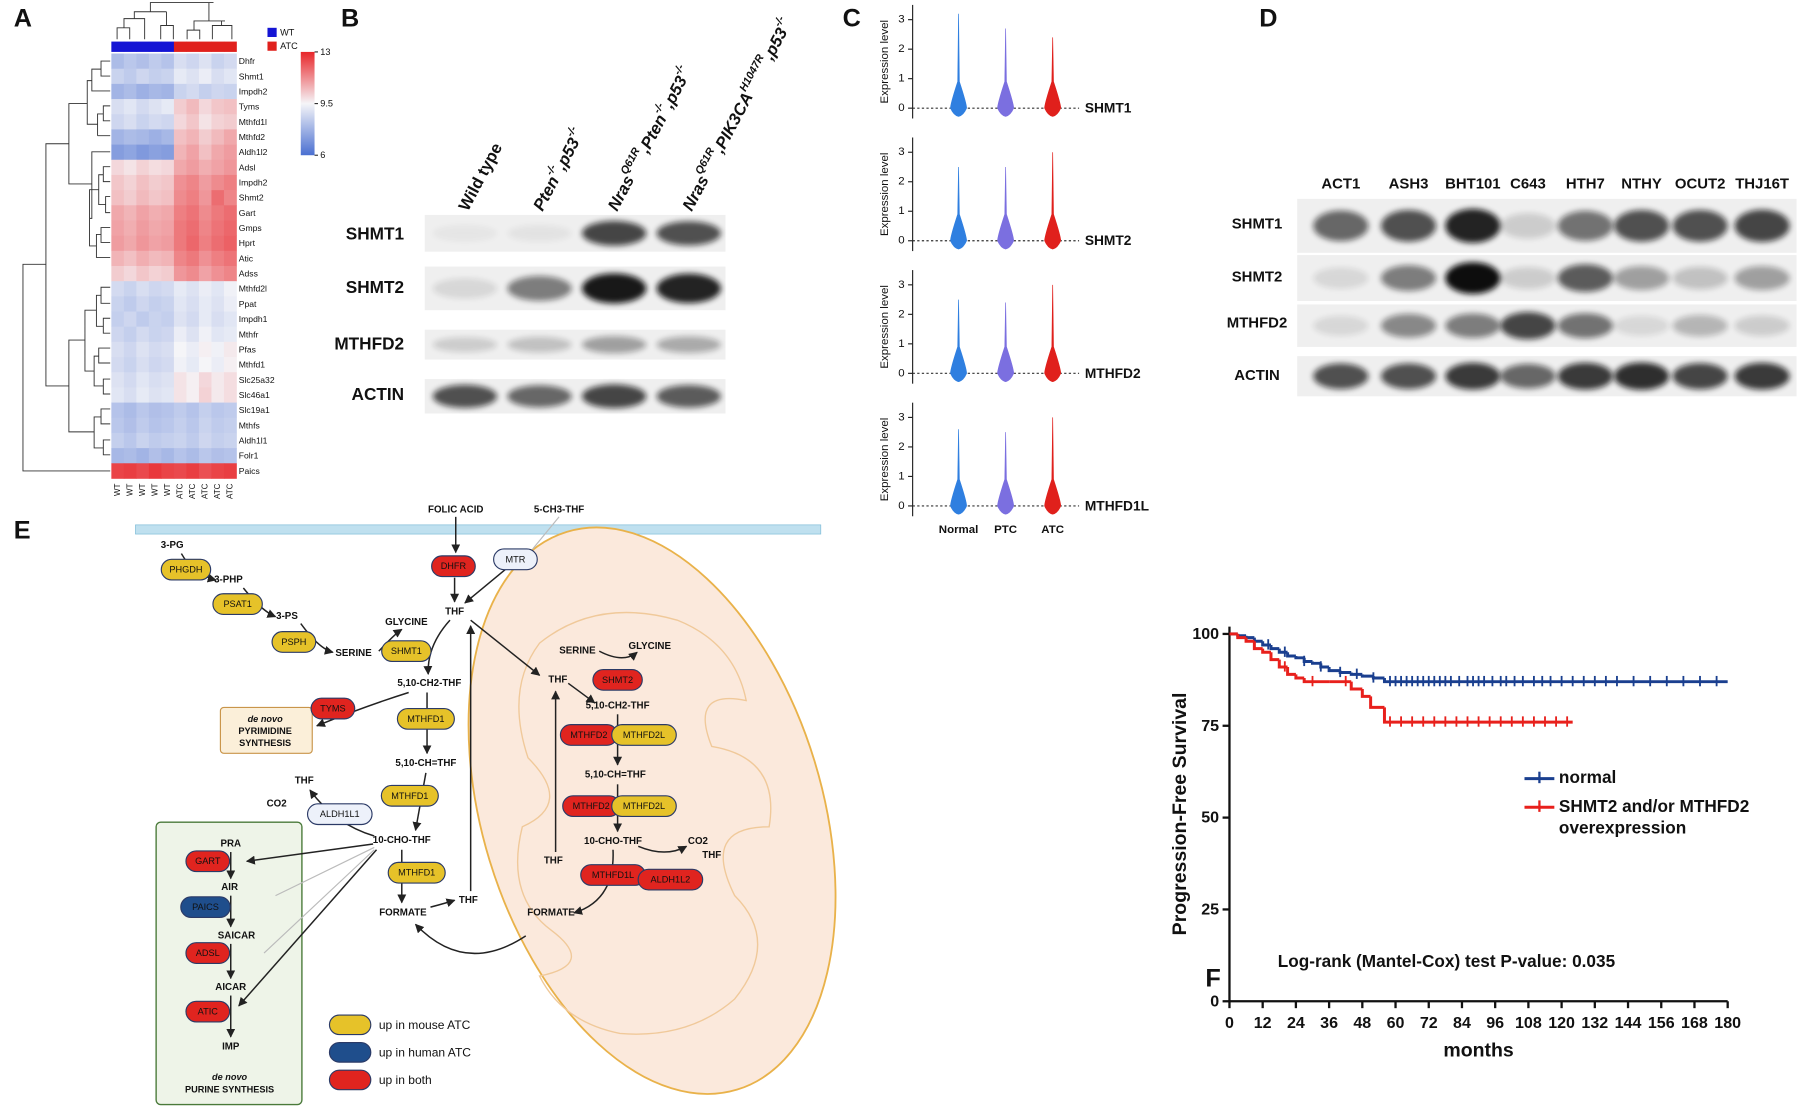  I want to click on box-label: PURINE SYNTHESIS, so click(229, 1090).